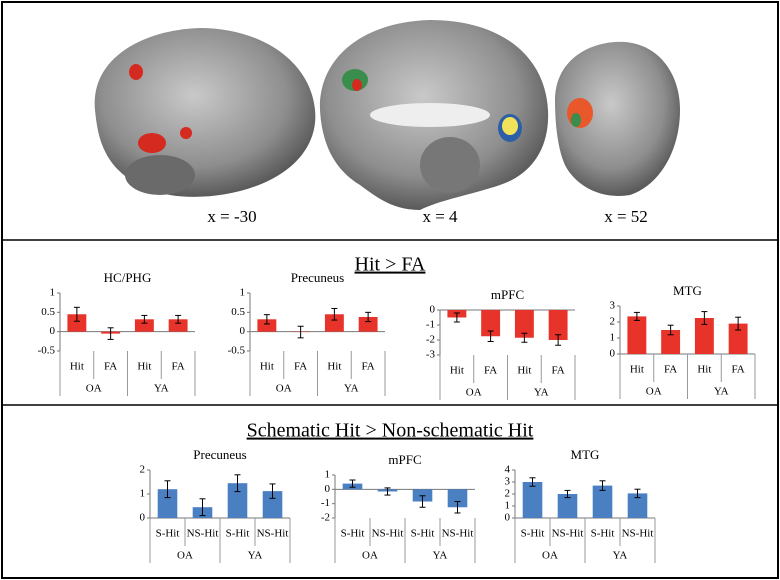  I want to click on y-tick-label: 4, so click(508, 470).